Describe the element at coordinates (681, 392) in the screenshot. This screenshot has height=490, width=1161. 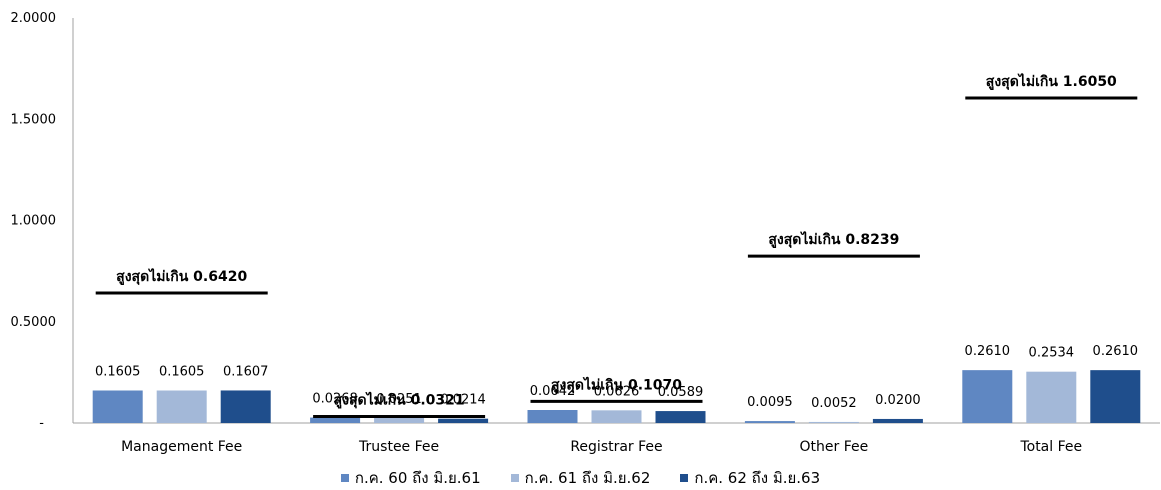
I see `data-label: 0.0589` at that location.